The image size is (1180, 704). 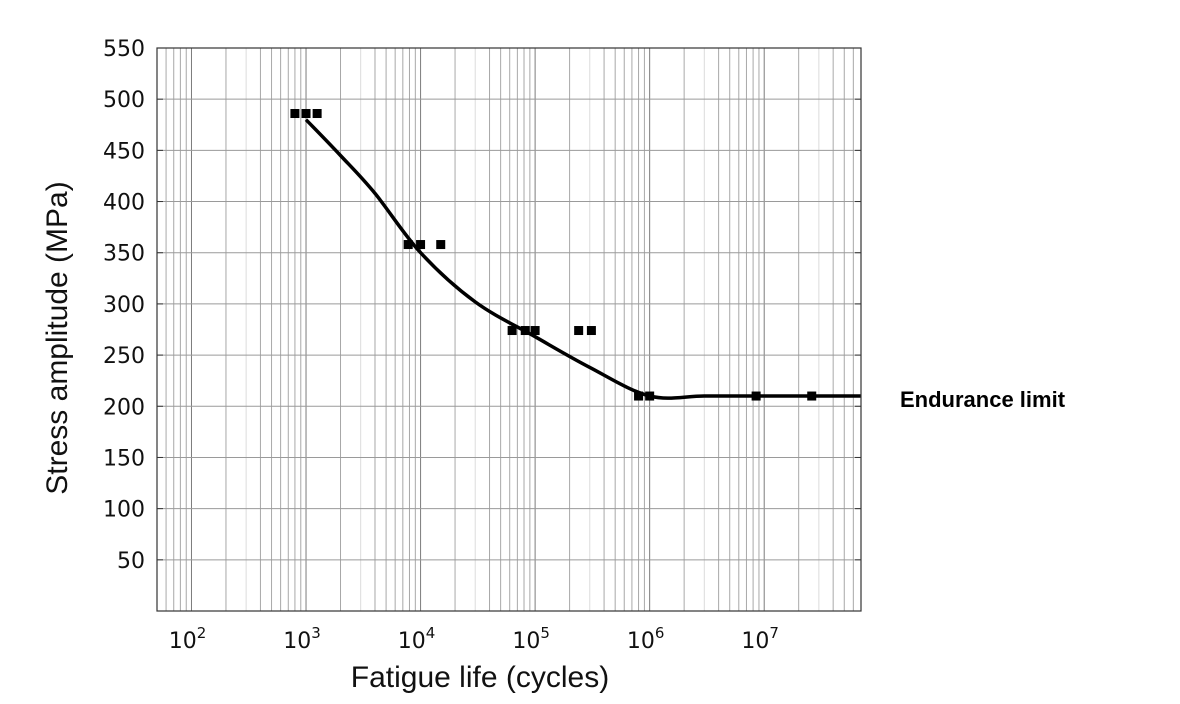 I want to click on x-tick-label: 10³, so click(x=302, y=639).